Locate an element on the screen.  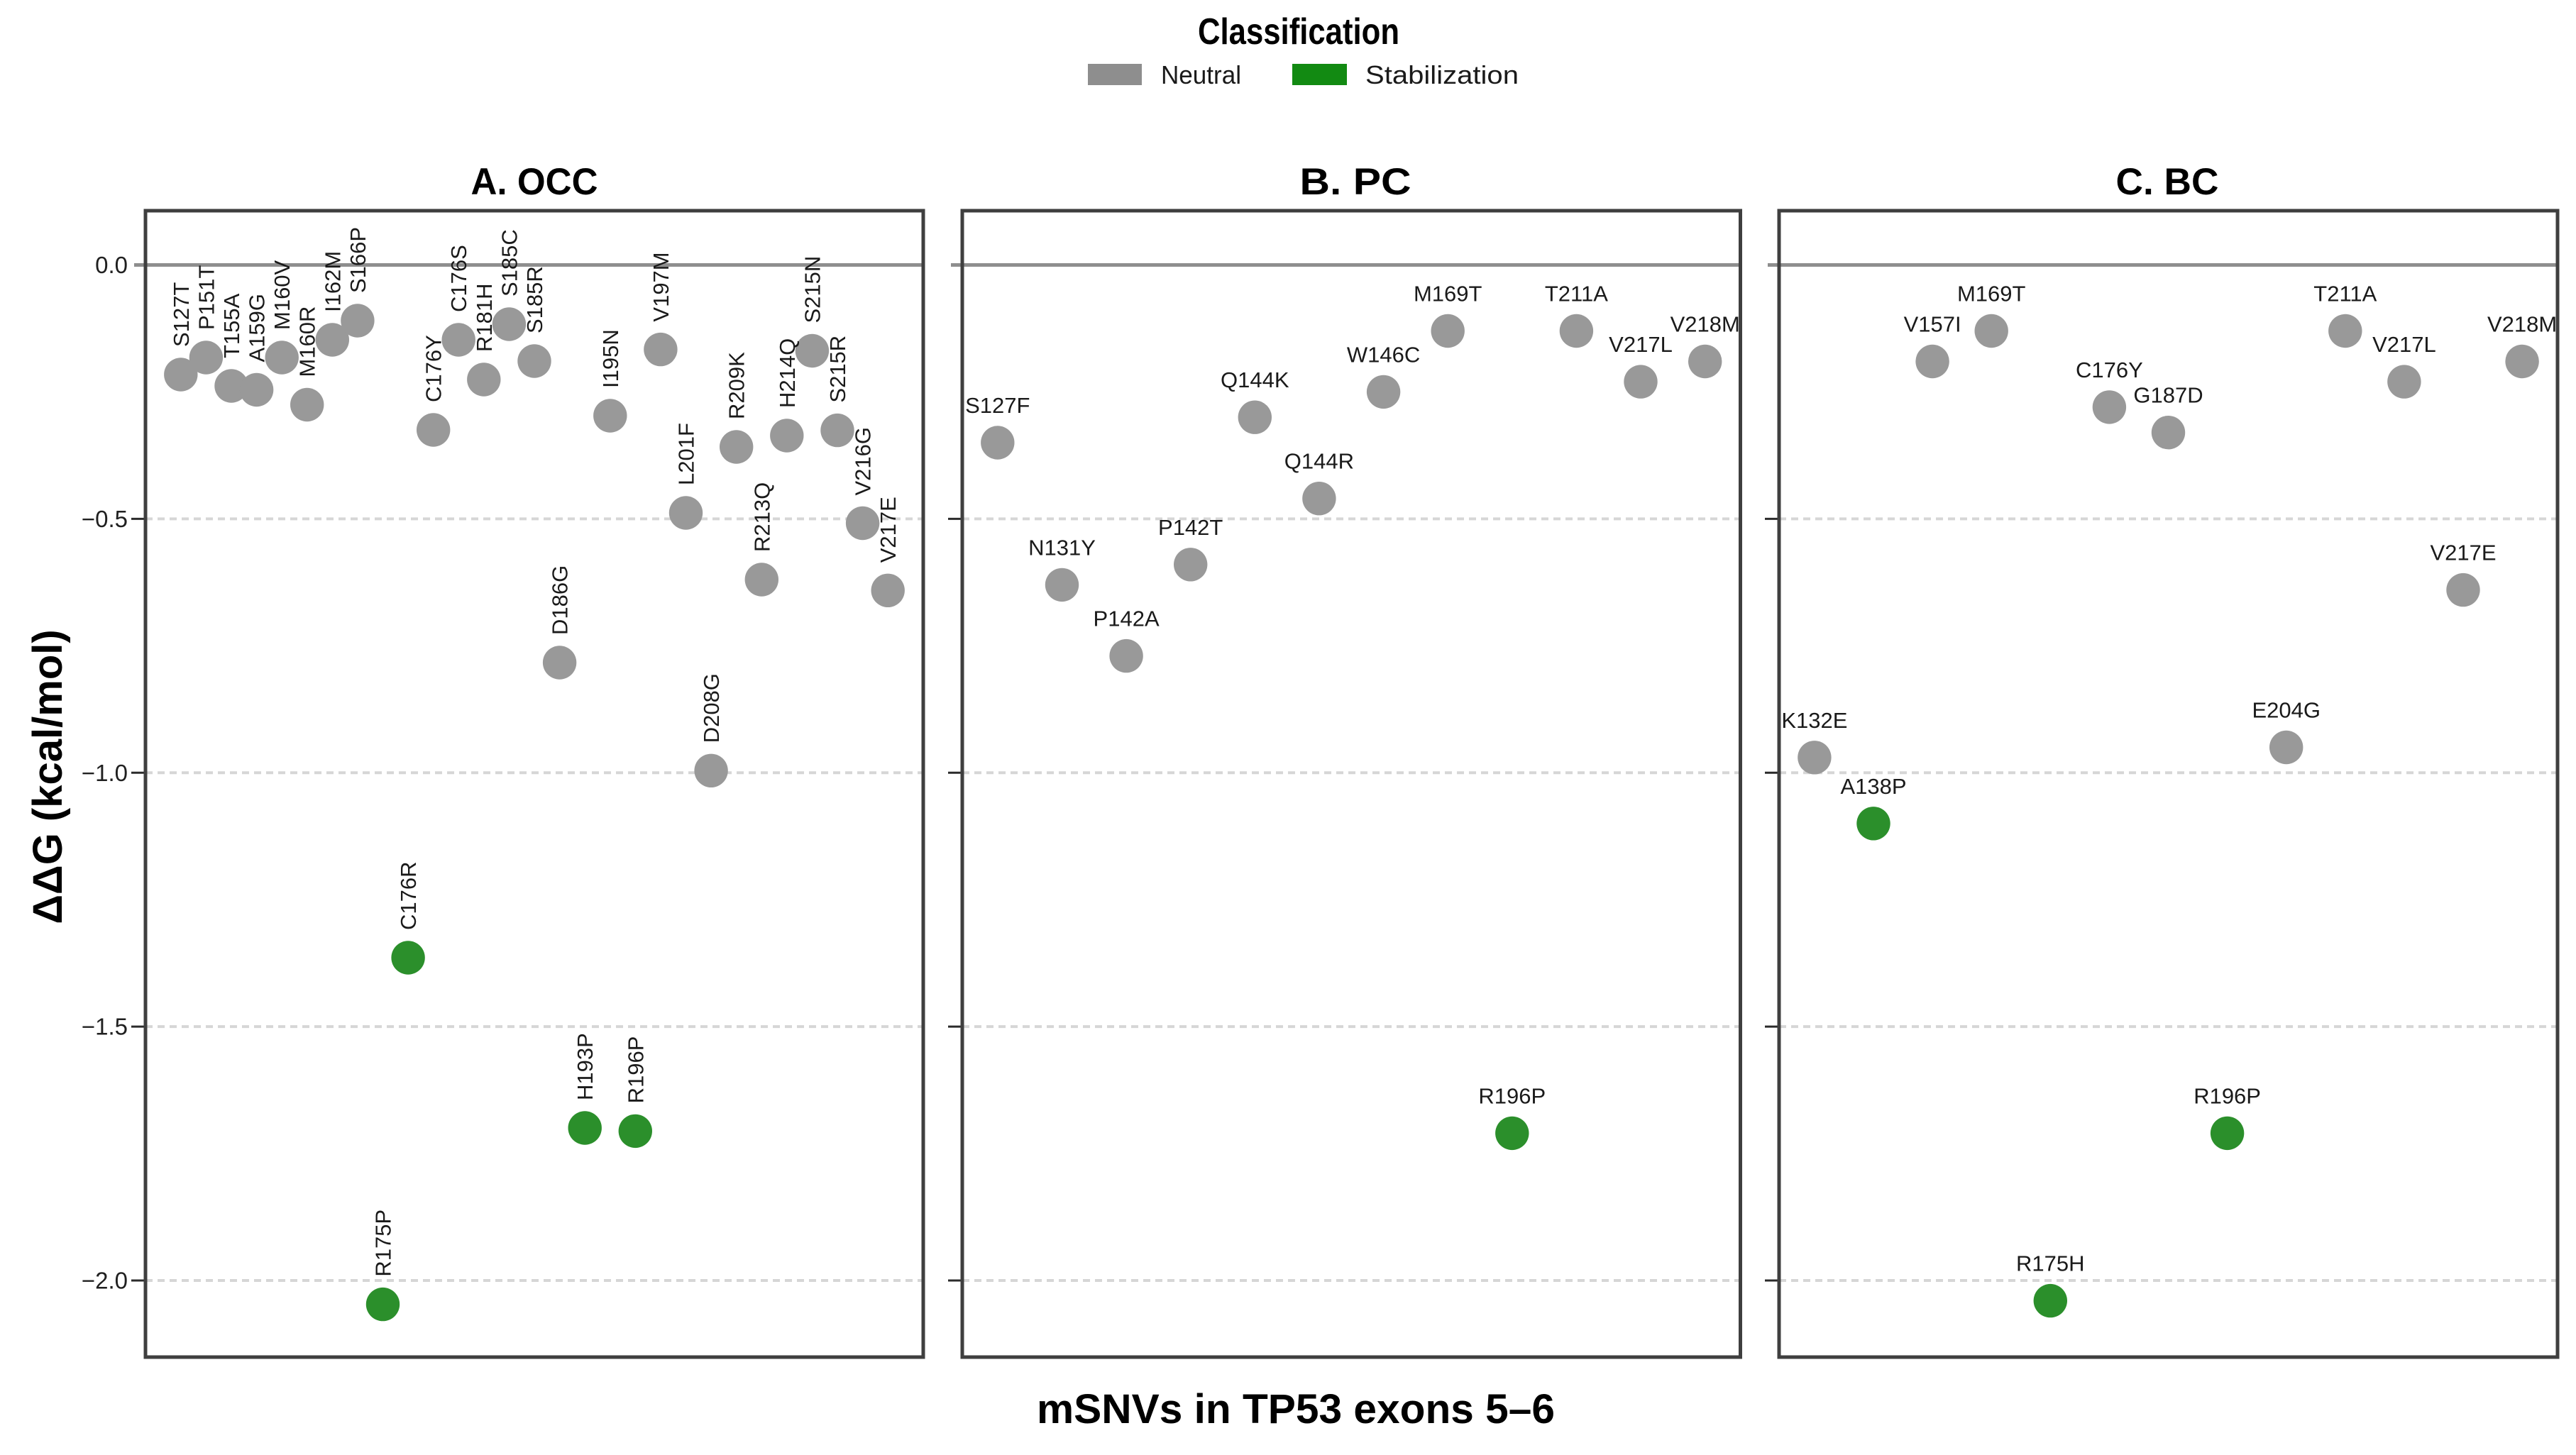
svg-text: ΔΔG (kcal/mol) is located at coordinates (48, 777).